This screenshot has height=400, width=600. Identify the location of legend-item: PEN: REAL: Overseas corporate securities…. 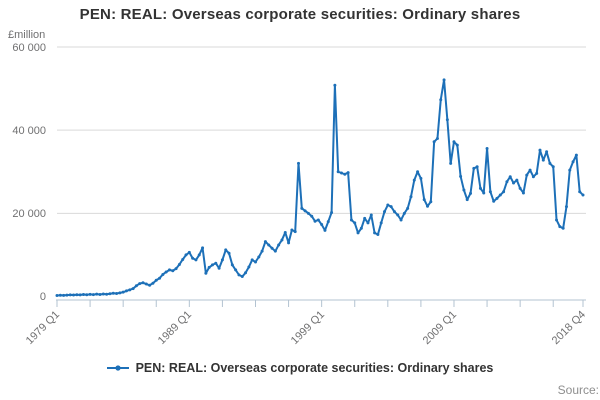
(300, 368).